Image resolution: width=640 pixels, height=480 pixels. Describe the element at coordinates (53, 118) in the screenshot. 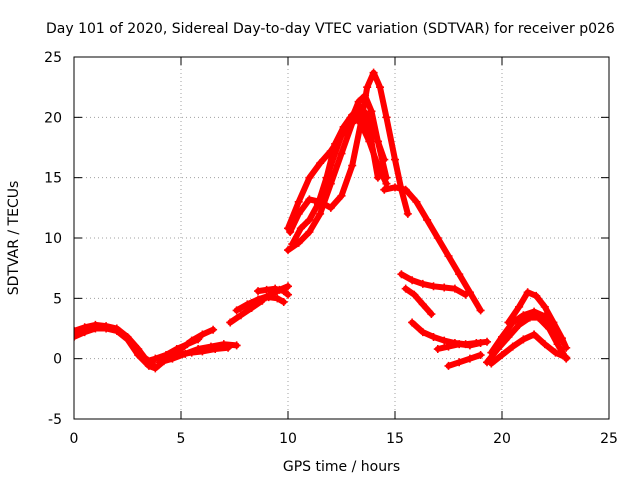

I see `y-tick-label: 20` at that location.